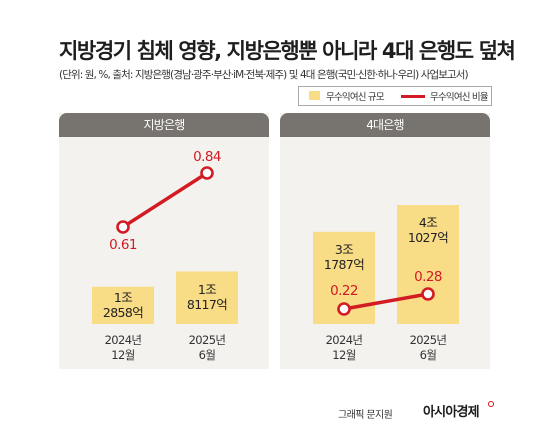  Describe the element at coordinates (428, 277) in the screenshot. I see `ratio-label-1: 0.28` at that location.